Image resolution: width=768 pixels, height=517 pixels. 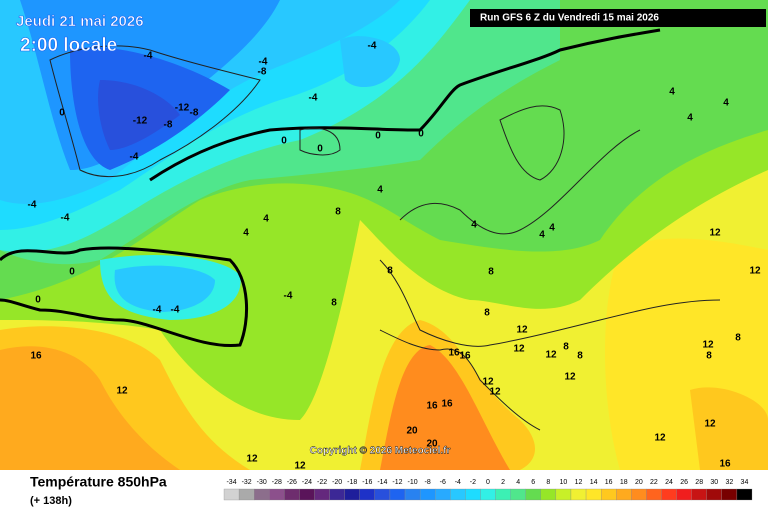 I want to click on scale-label: -12, so click(x=397, y=482).